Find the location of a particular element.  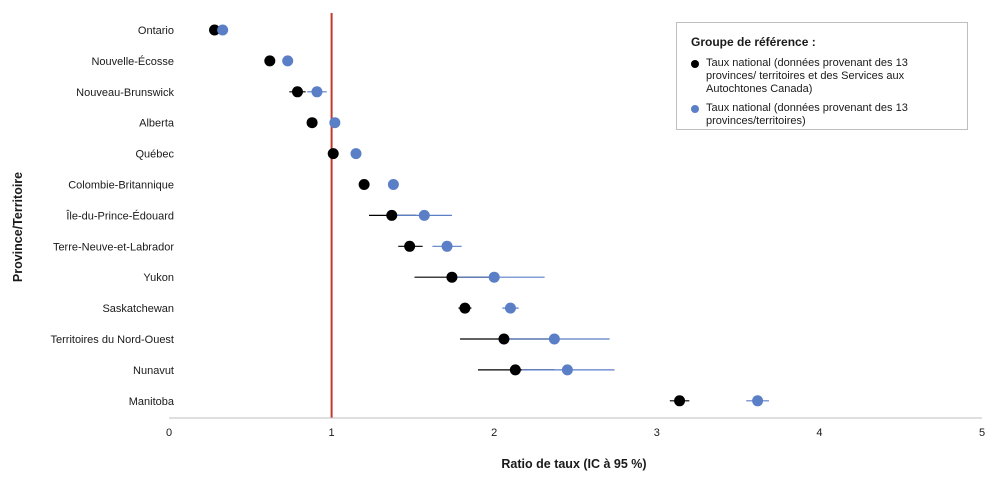

category-label: Nunavut is located at coordinates (153, 371).